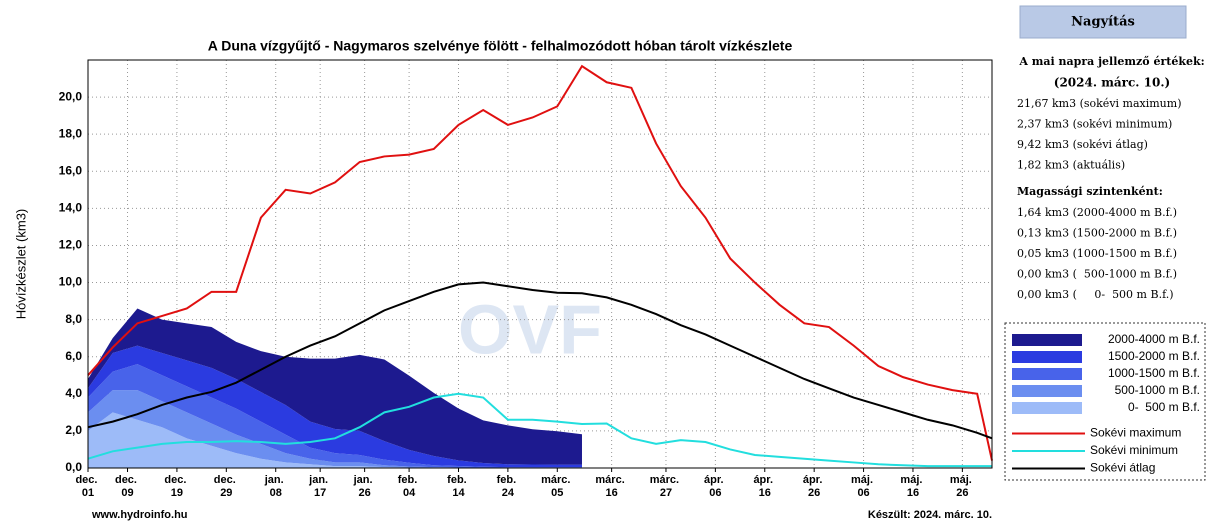 The image size is (1217, 524). I want to click on x-tick-label: máj. 26, so click(962, 486).